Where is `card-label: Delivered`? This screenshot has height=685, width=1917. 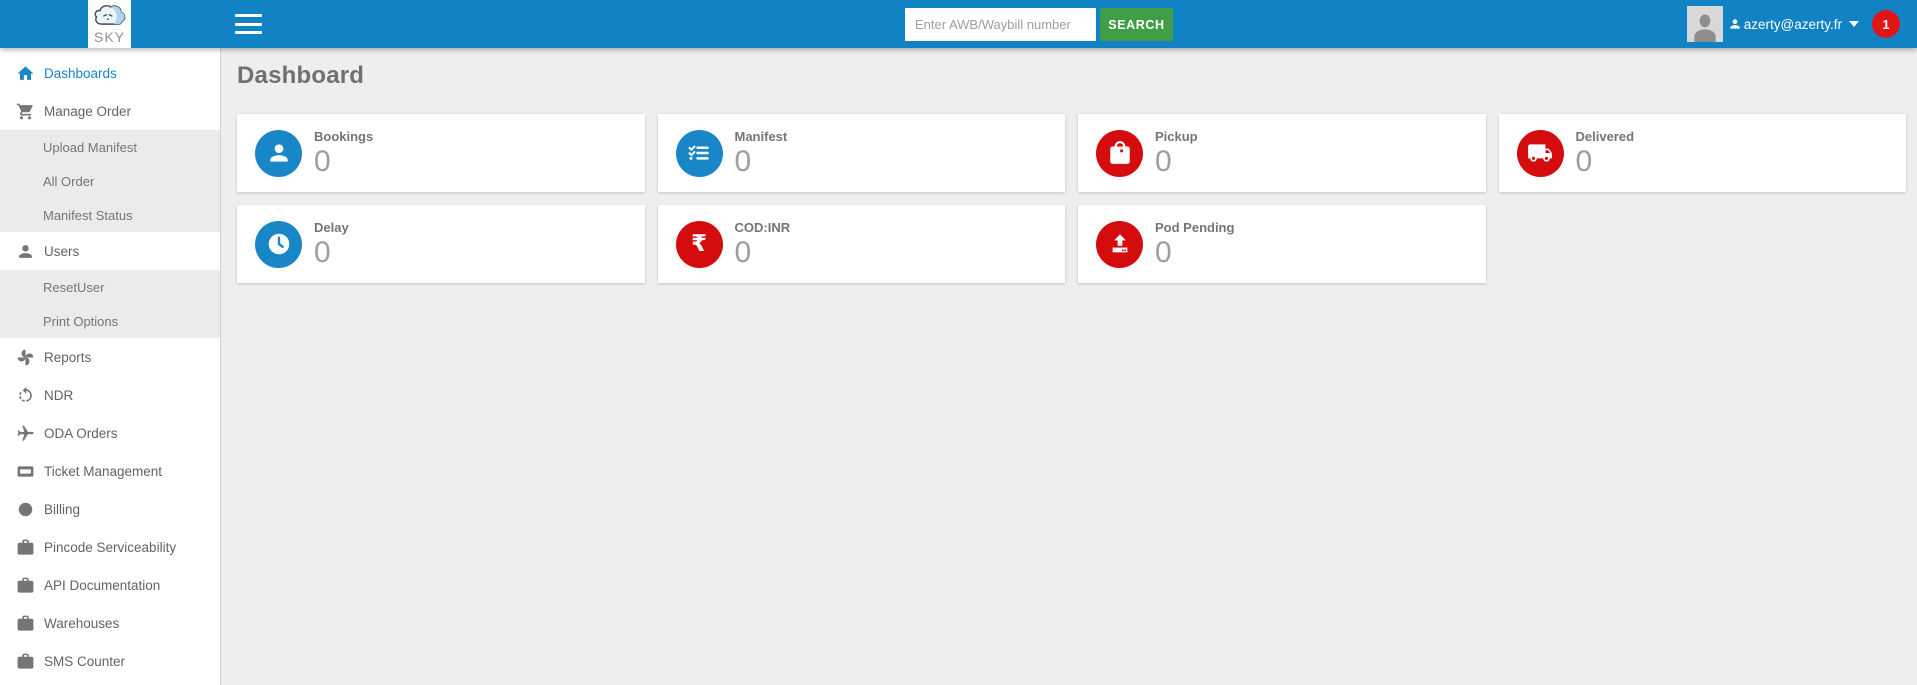
card-label: Delivered is located at coordinates (1605, 136).